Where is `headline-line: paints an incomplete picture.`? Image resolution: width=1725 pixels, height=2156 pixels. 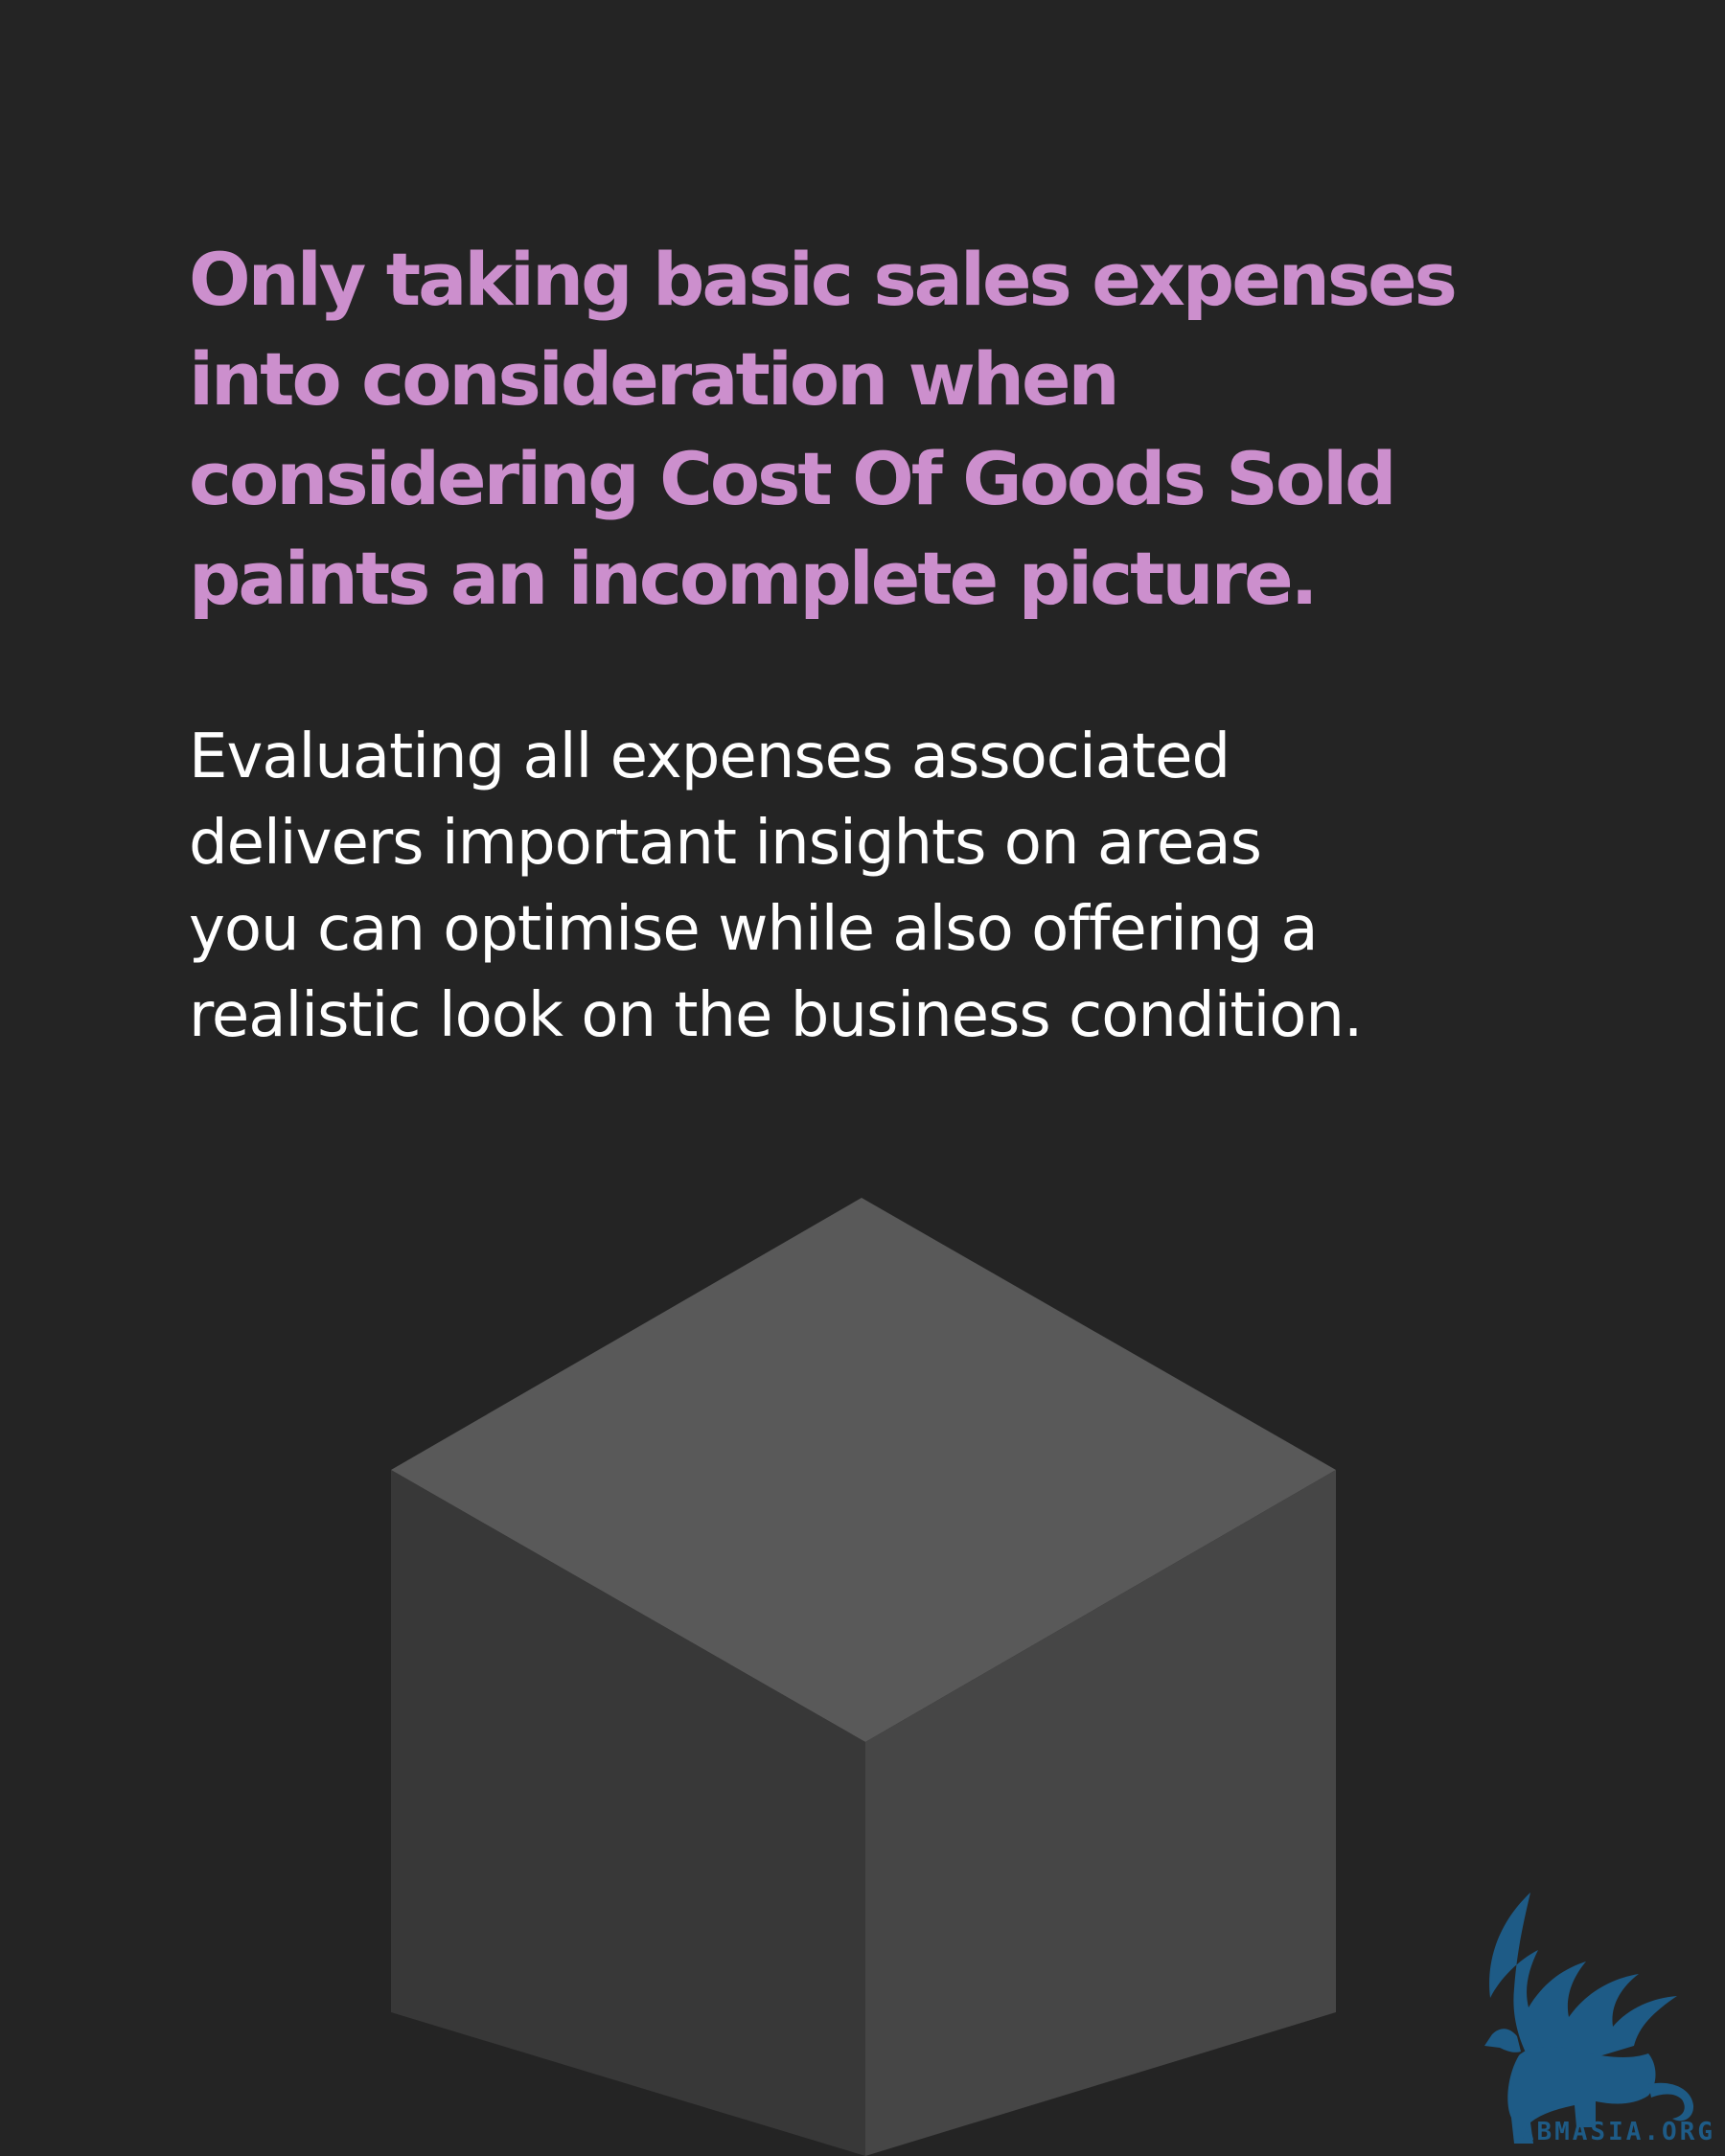
headline-line: paints an incomplete picture. is located at coordinates (754, 579).